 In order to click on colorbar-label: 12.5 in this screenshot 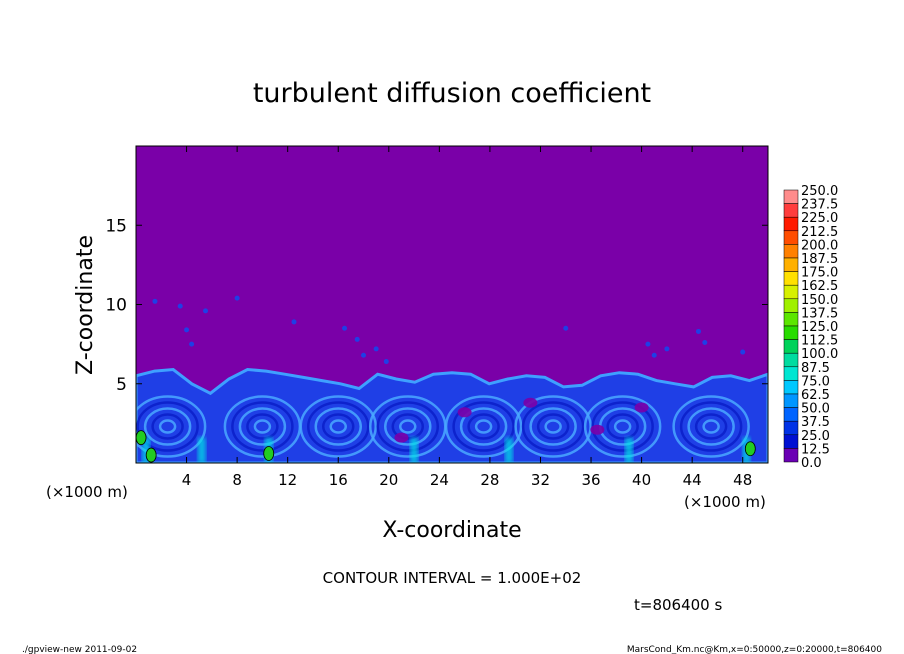, I will do `click(815, 449)`.